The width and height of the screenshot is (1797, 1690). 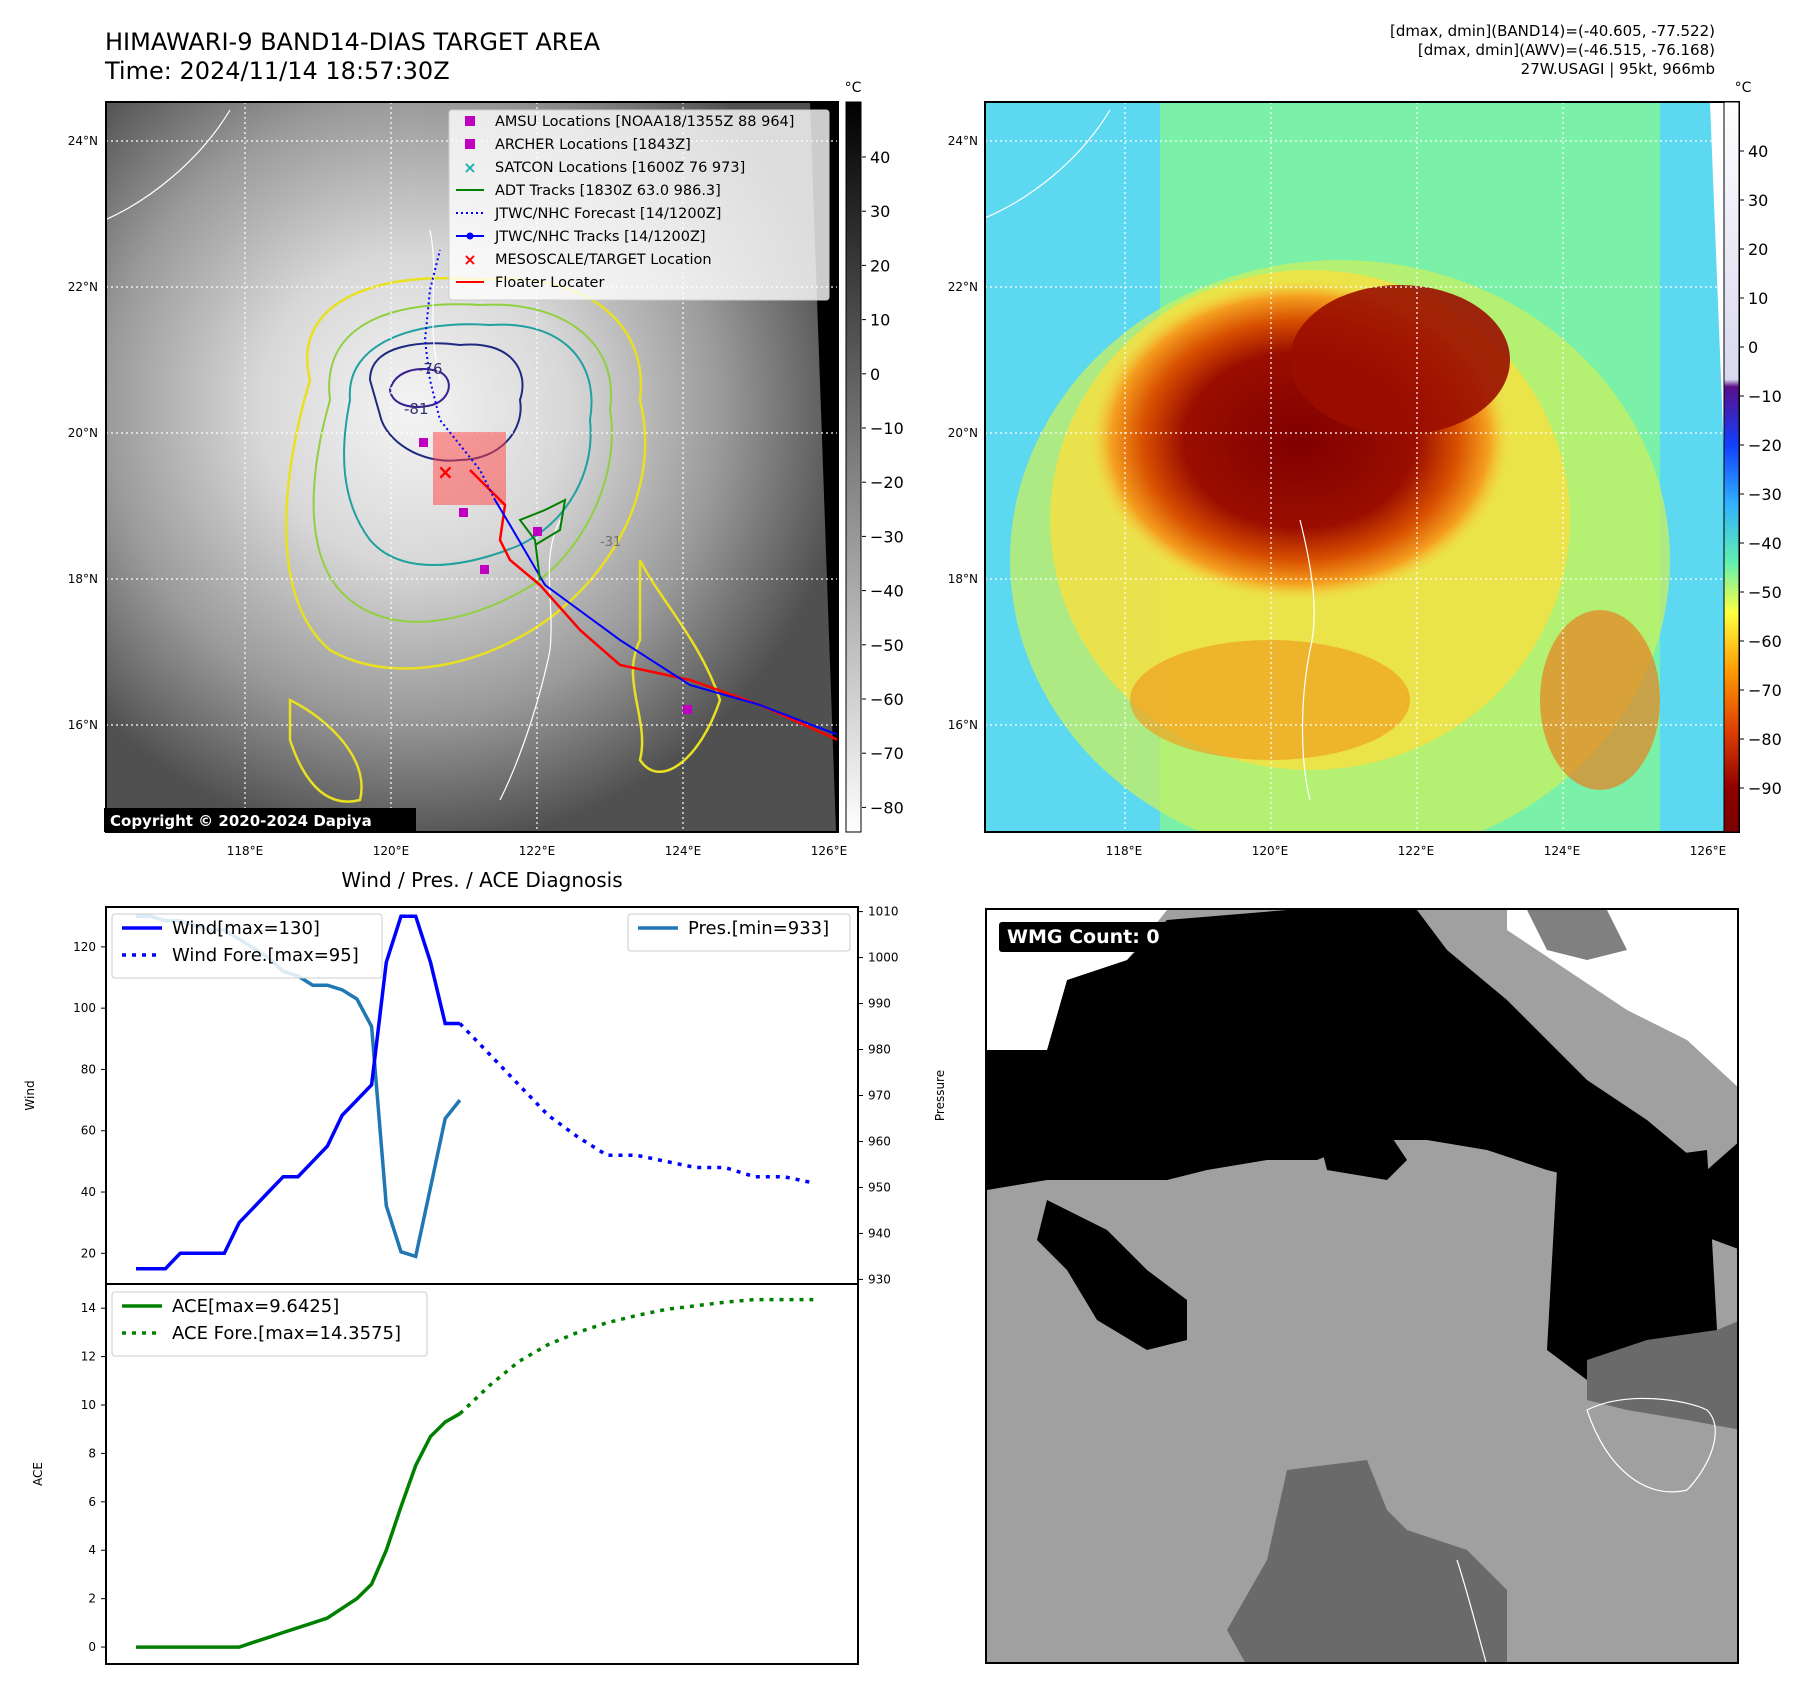 I want to click on pressure-axis-tick-label: 940, so click(x=879, y=1233).